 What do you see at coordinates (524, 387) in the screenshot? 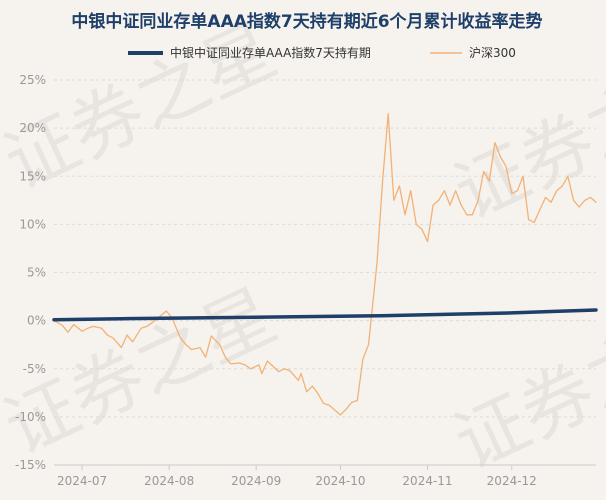
I see `watermark-4: 证券之星` at bounding box center [524, 387].